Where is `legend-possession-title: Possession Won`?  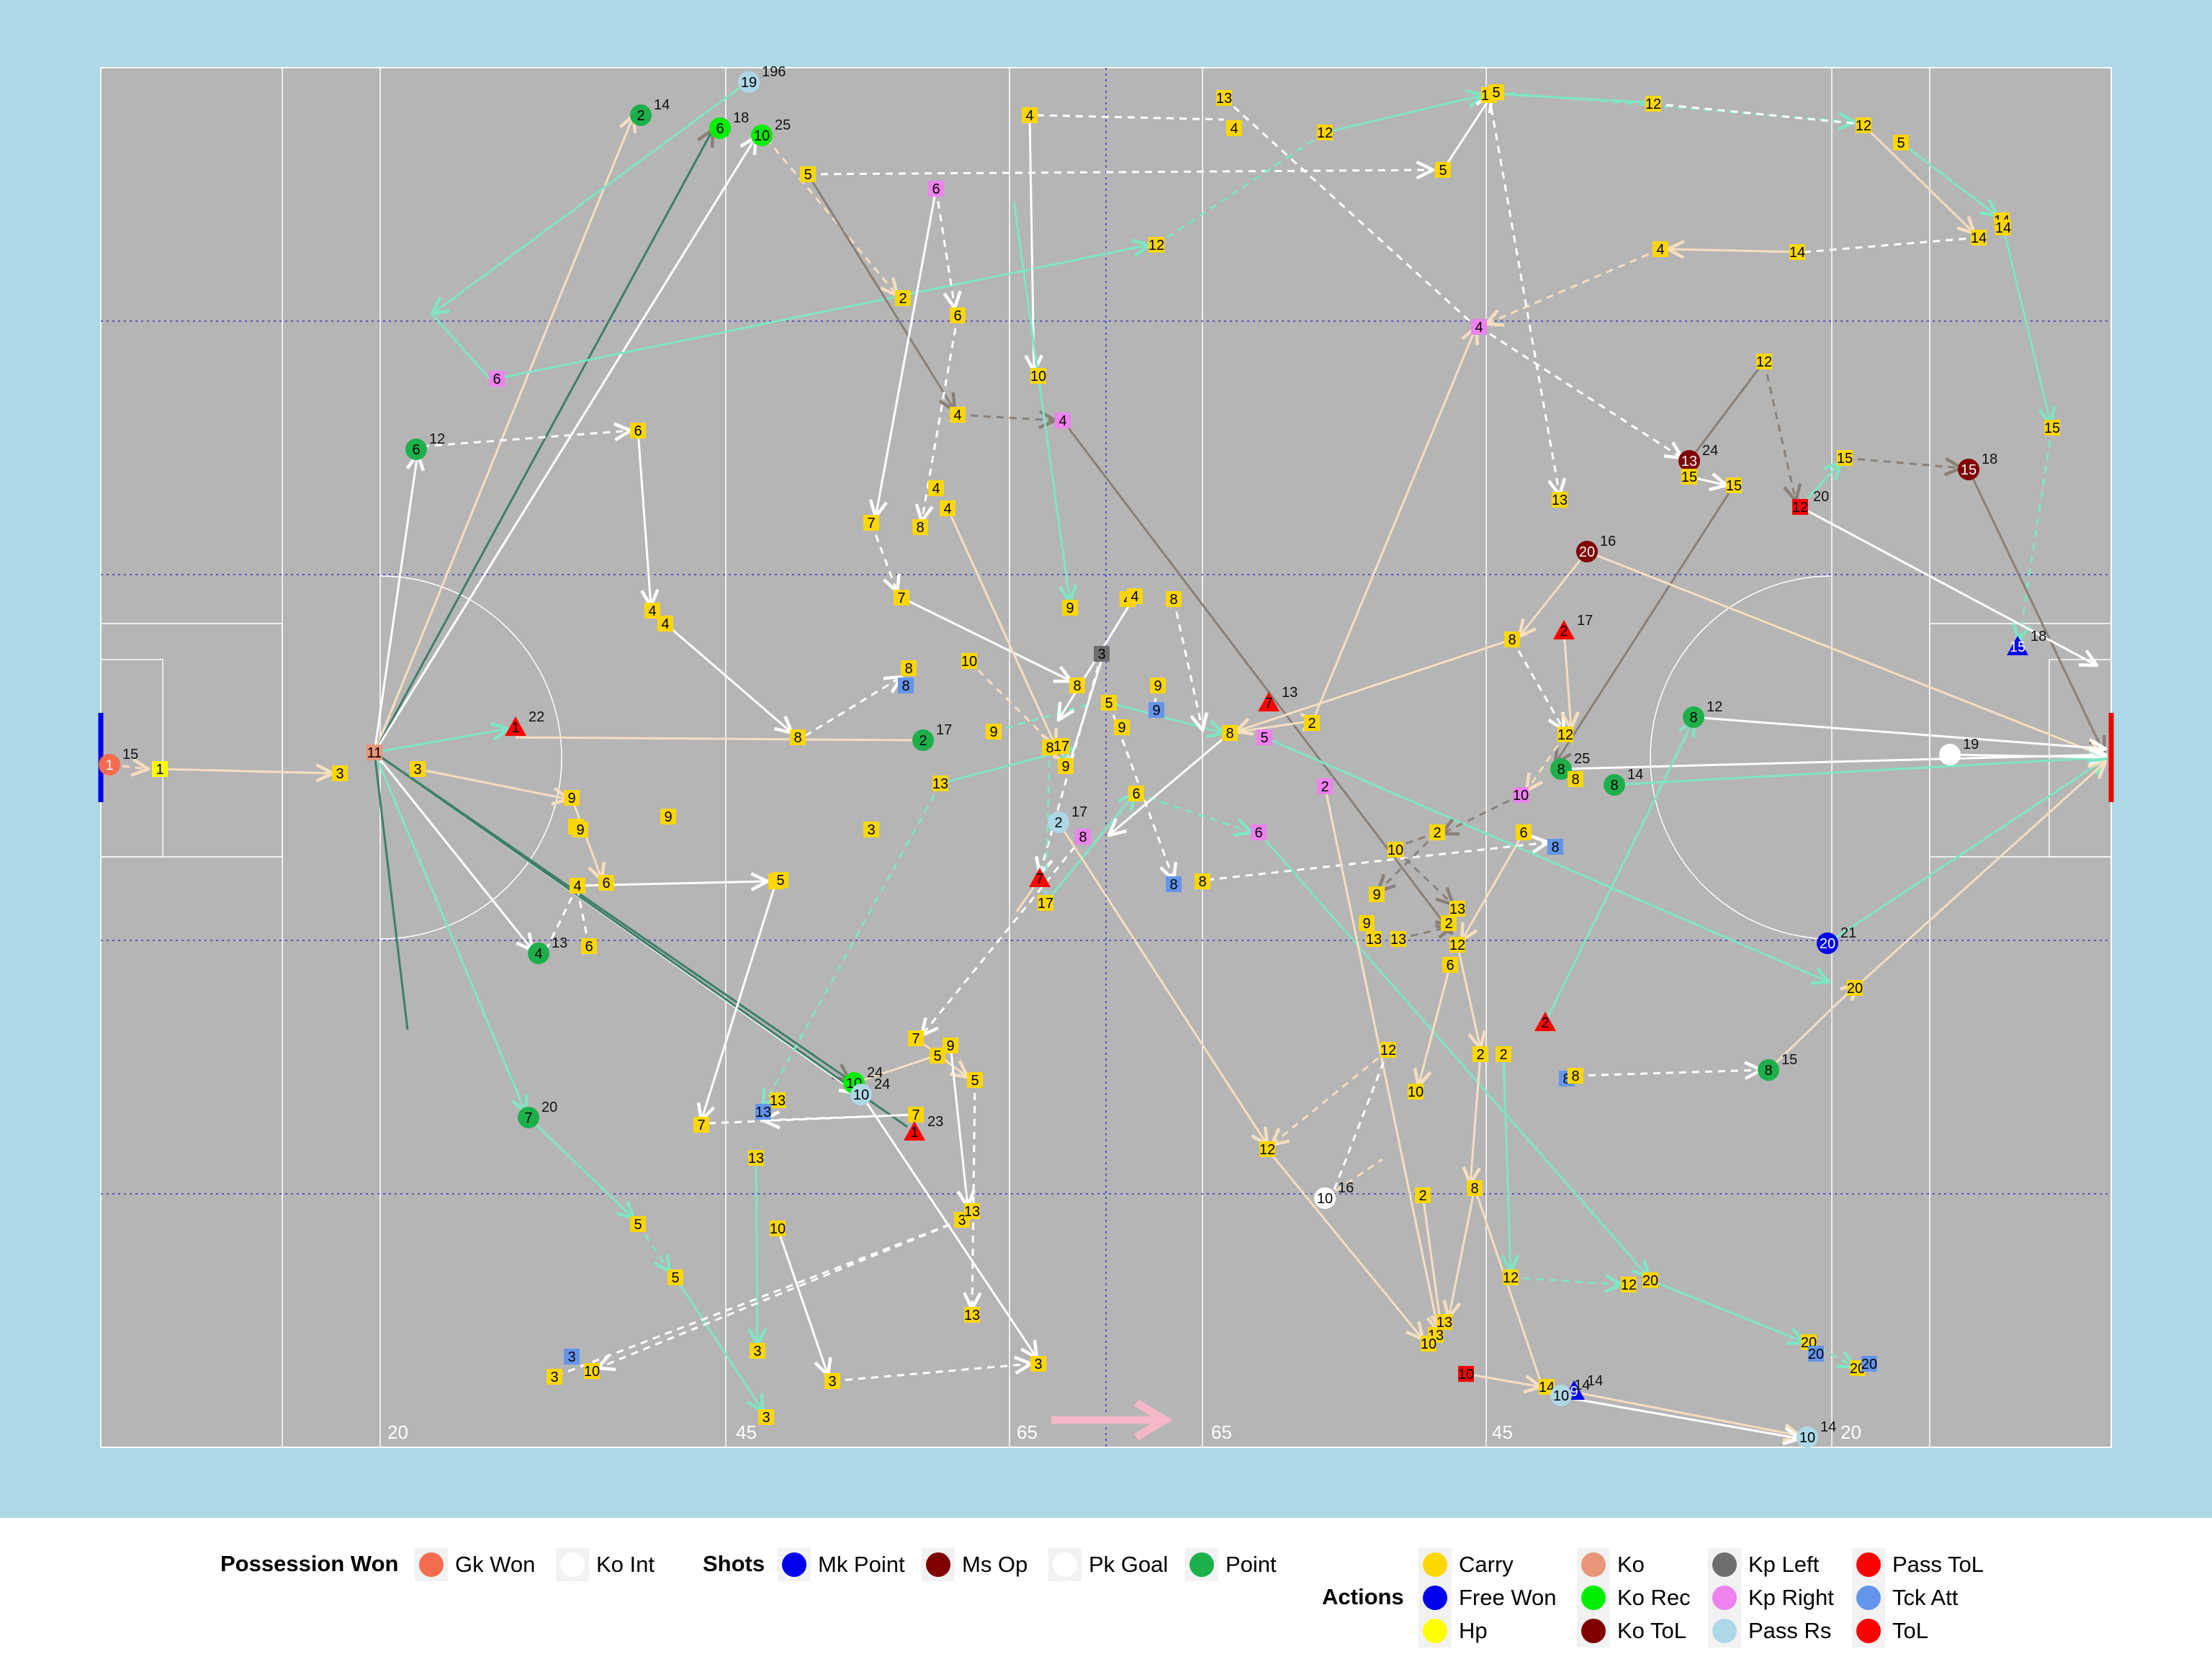 legend-possession-title: Possession Won is located at coordinates (310, 1564).